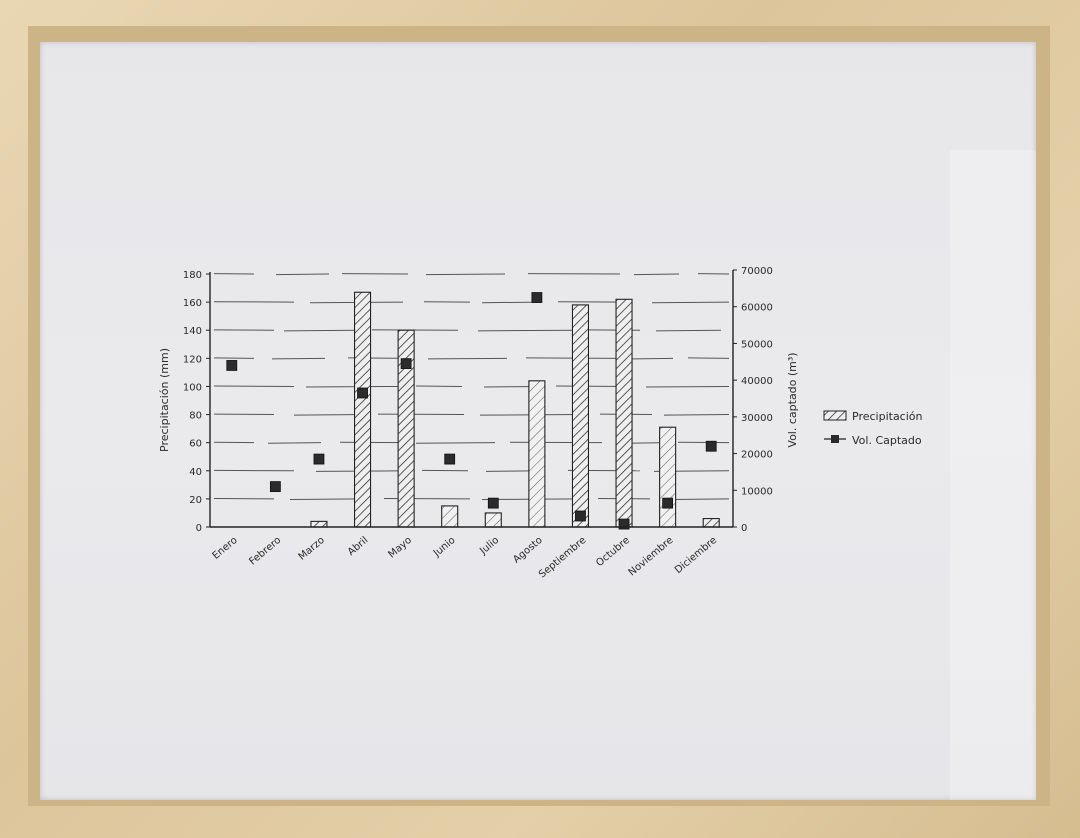  I want to click on x-tick-label-mayo: Mayo, so click(400, 548).